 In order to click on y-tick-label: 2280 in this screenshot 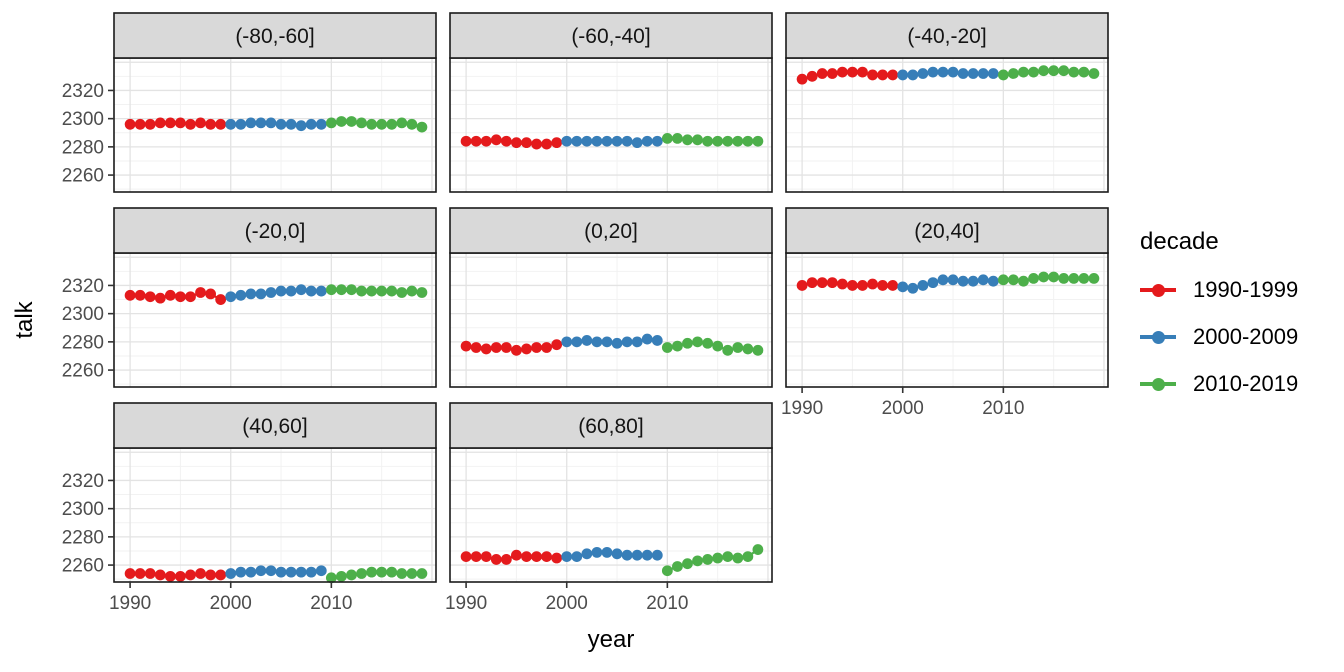, I will do `click(83, 537)`.